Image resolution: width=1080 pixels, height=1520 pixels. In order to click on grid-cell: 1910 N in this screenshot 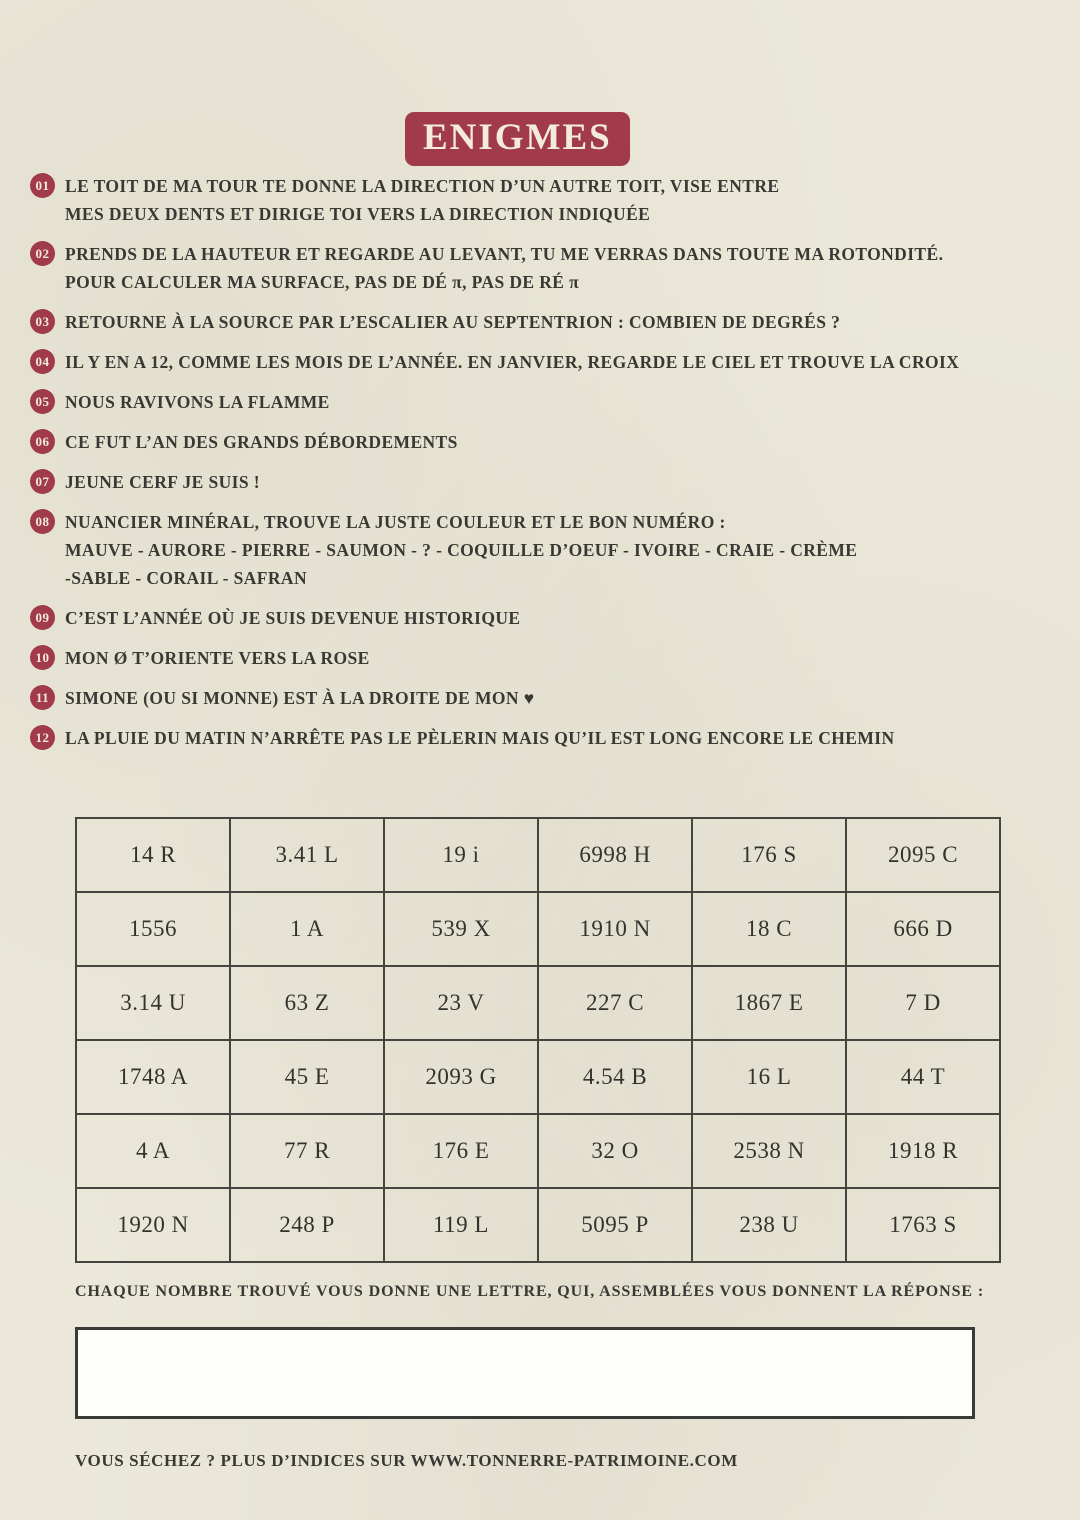, I will do `click(615, 929)`.